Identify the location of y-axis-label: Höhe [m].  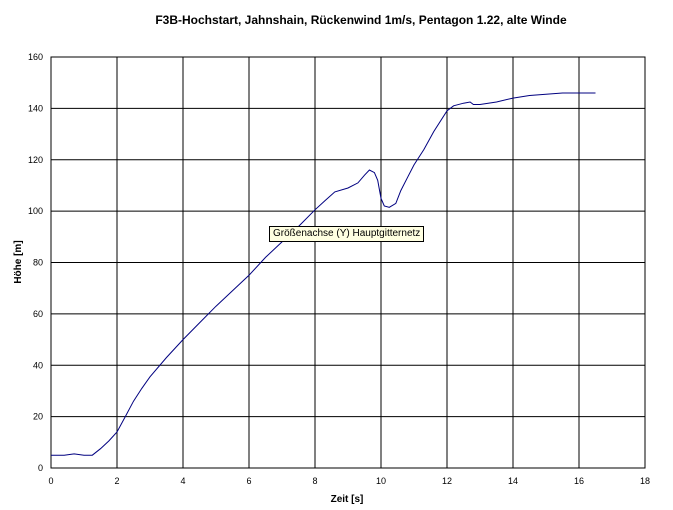
(18, 261).